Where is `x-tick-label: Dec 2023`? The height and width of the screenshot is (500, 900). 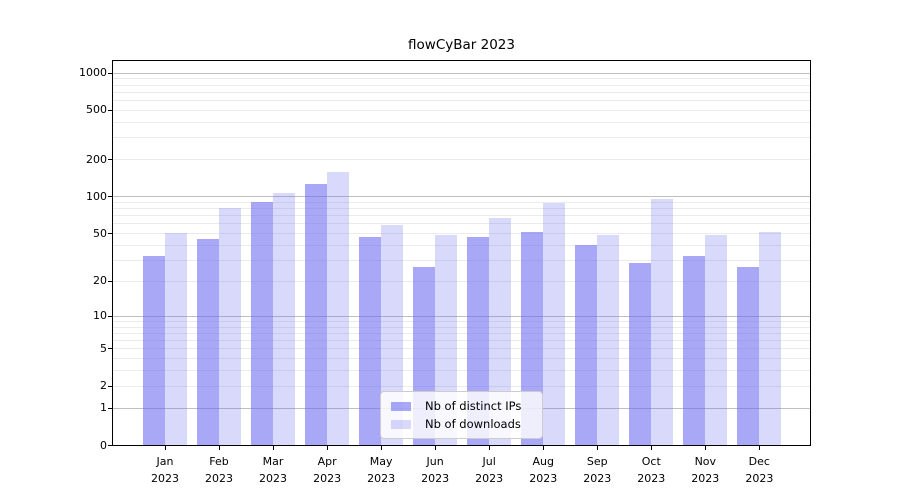 x-tick-label: Dec 2023 is located at coordinates (759, 470).